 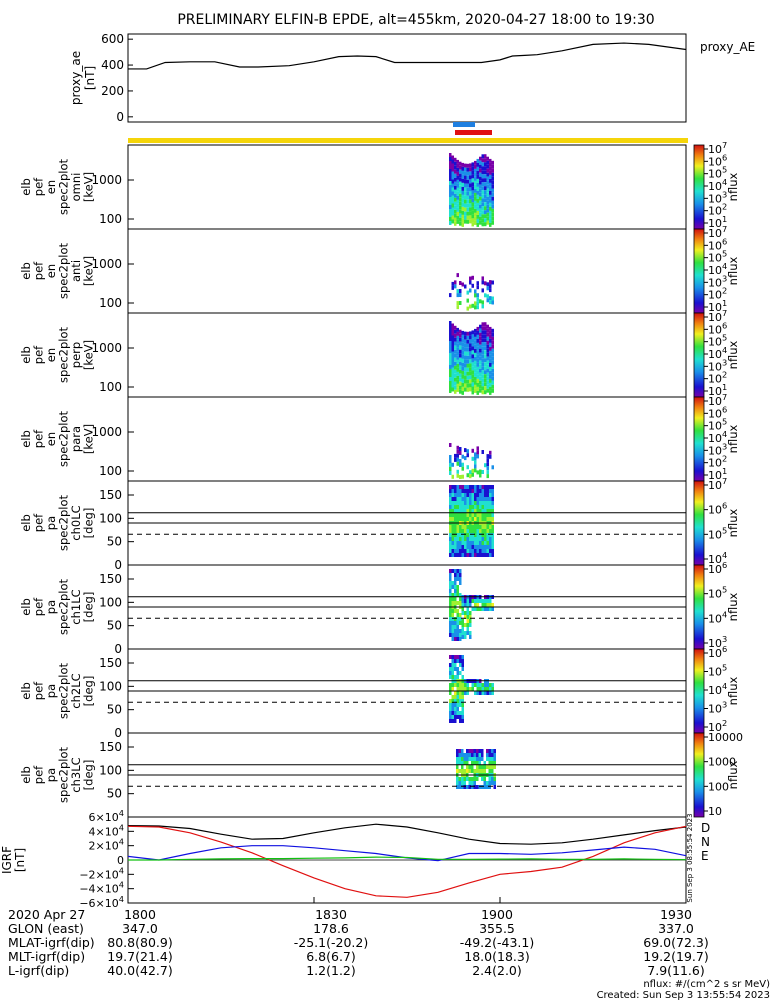 What do you see at coordinates (407, 187) in the screenshot?
I see `panel-frame` at bounding box center [407, 187].